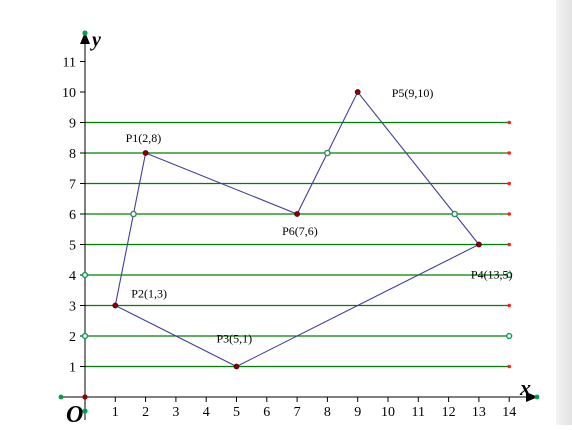 This screenshot has height=430, width=572. I want to click on origin-label: O, so click(74, 413).